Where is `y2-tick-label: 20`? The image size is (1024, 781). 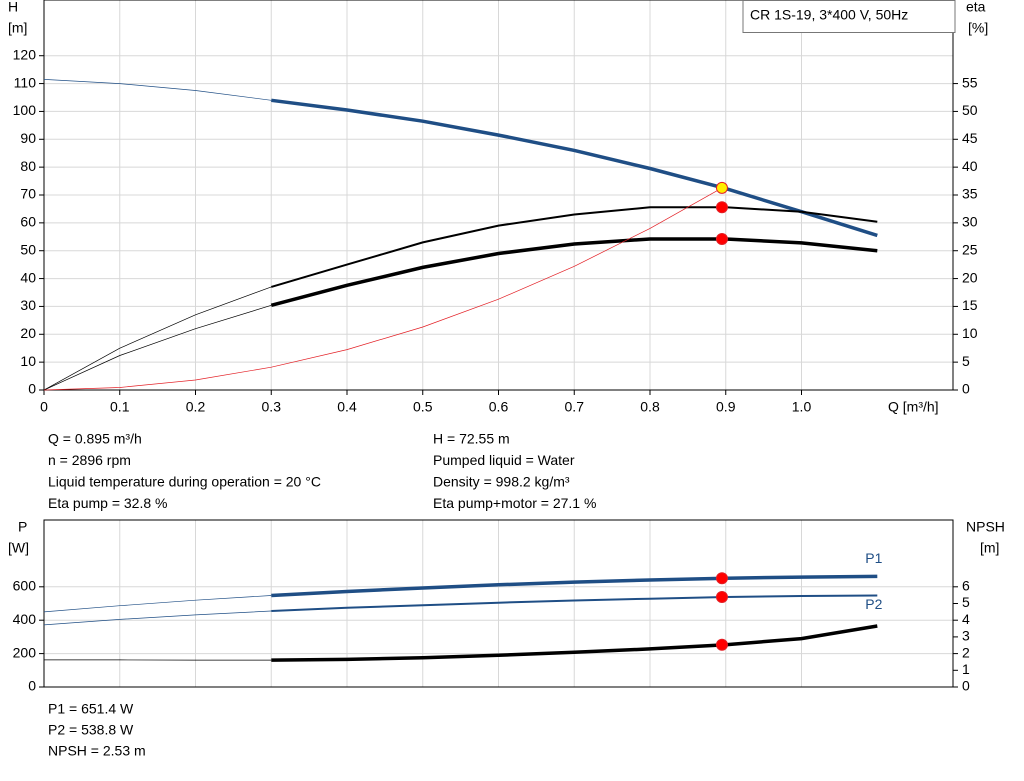
y2-tick-label: 20 is located at coordinates (970, 277).